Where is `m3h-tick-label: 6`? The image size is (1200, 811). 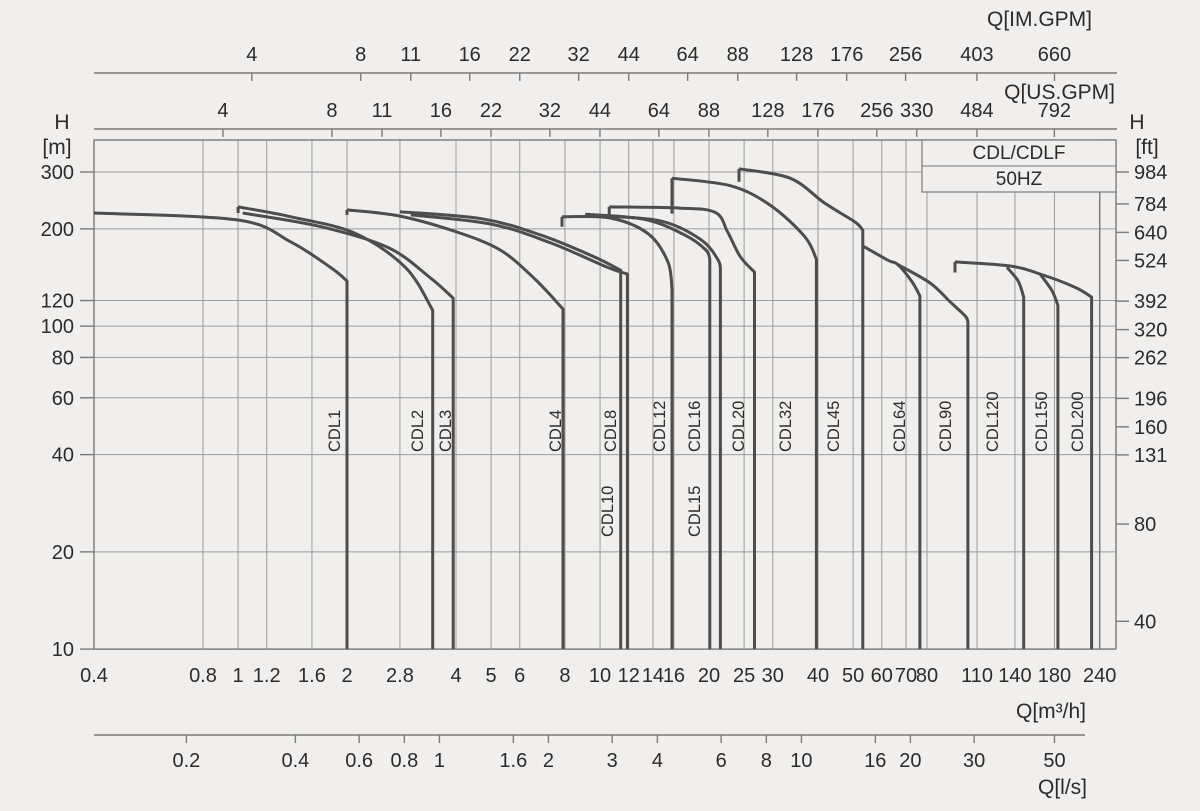 m3h-tick-label: 6 is located at coordinates (519, 676).